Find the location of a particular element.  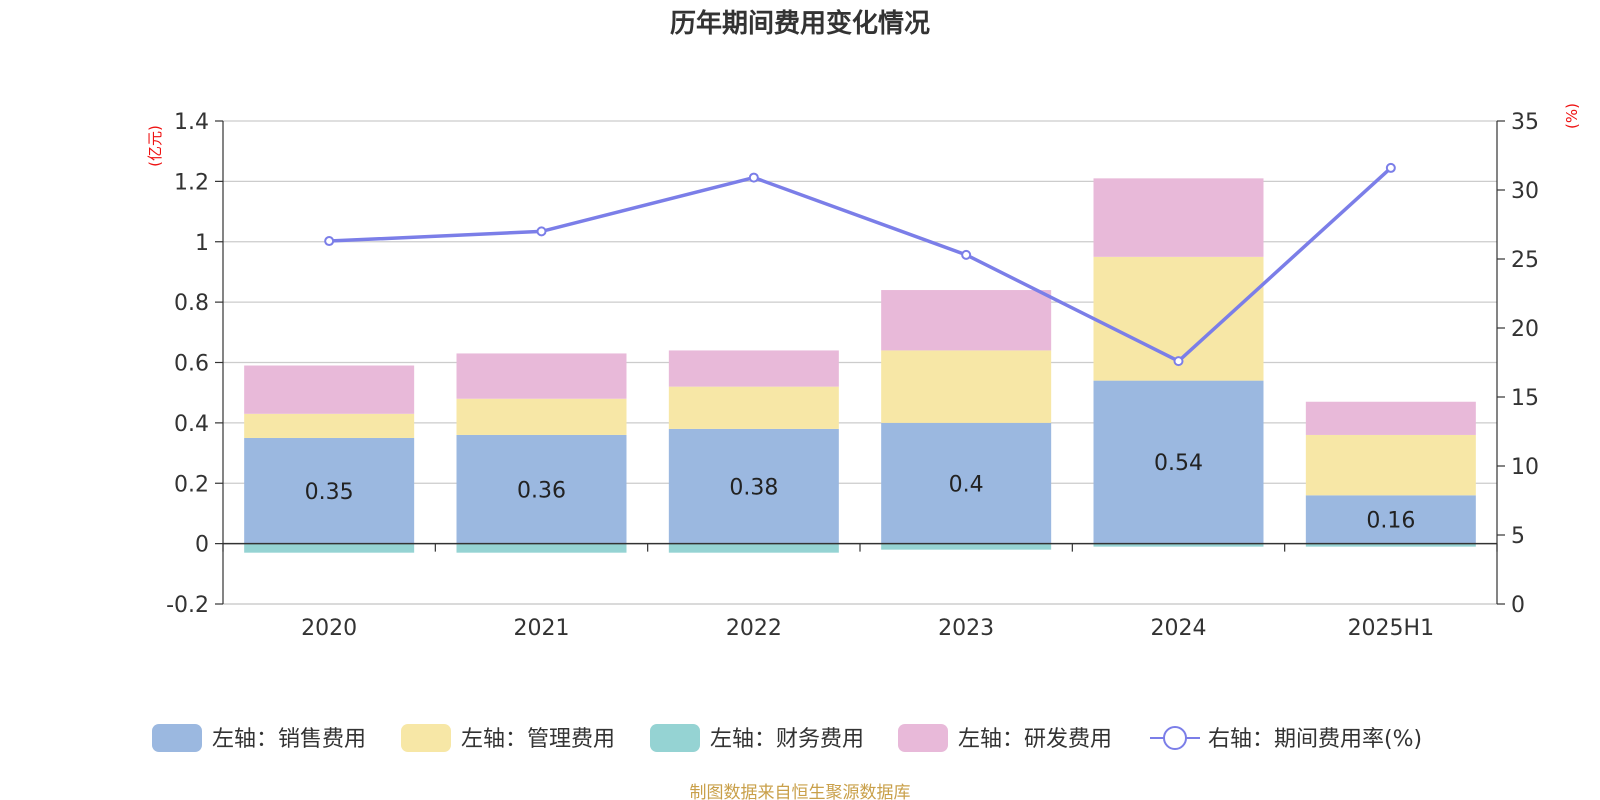

bar-data-label: 0.36 is located at coordinates (541, 490).